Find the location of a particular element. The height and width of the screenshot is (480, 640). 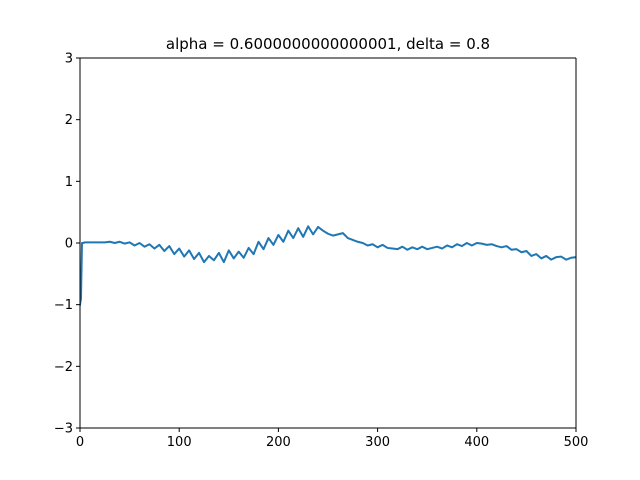

x-tick-label: 100 is located at coordinates (179, 442).